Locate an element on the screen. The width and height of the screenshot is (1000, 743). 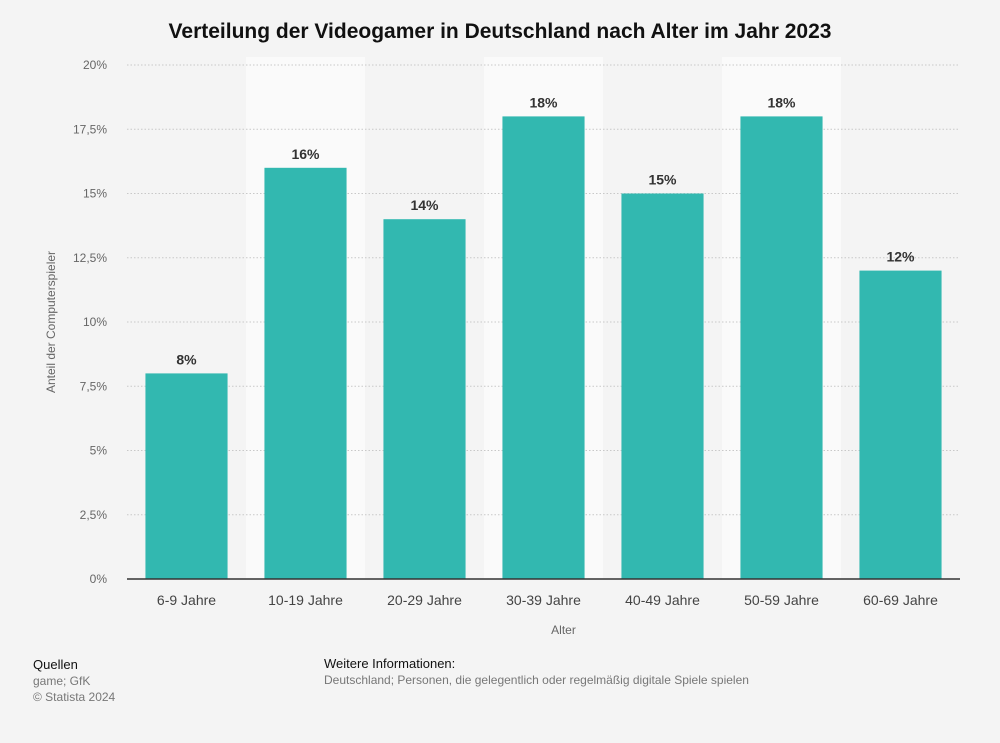
x-tick-label: 20-29 Jahre is located at coordinates (424, 600).